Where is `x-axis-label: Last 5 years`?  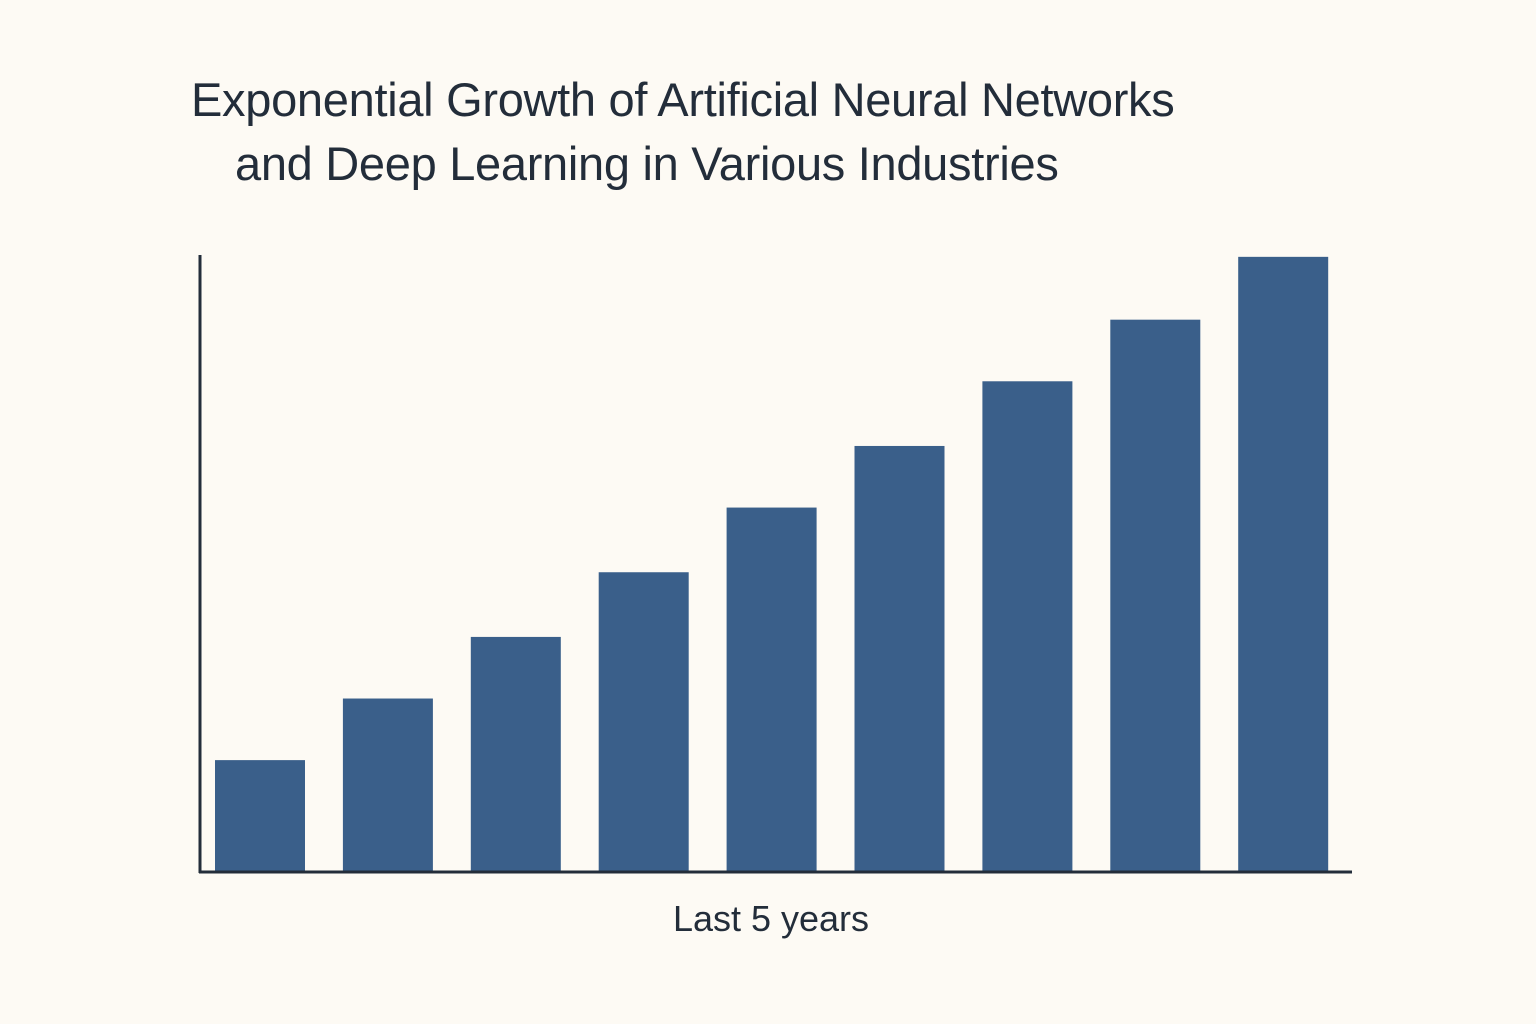
x-axis-label: Last 5 years is located at coordinates (771, 918).